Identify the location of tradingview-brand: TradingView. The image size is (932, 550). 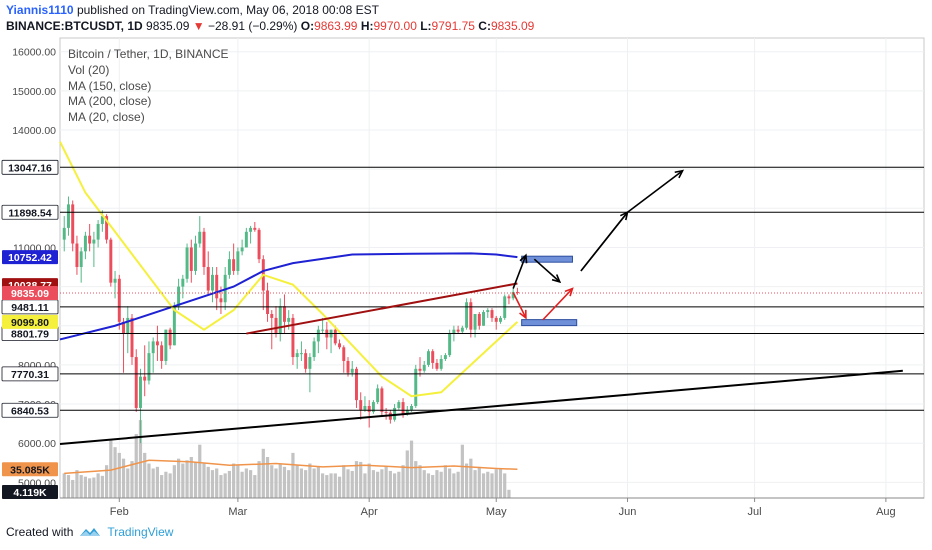
(140, 532).